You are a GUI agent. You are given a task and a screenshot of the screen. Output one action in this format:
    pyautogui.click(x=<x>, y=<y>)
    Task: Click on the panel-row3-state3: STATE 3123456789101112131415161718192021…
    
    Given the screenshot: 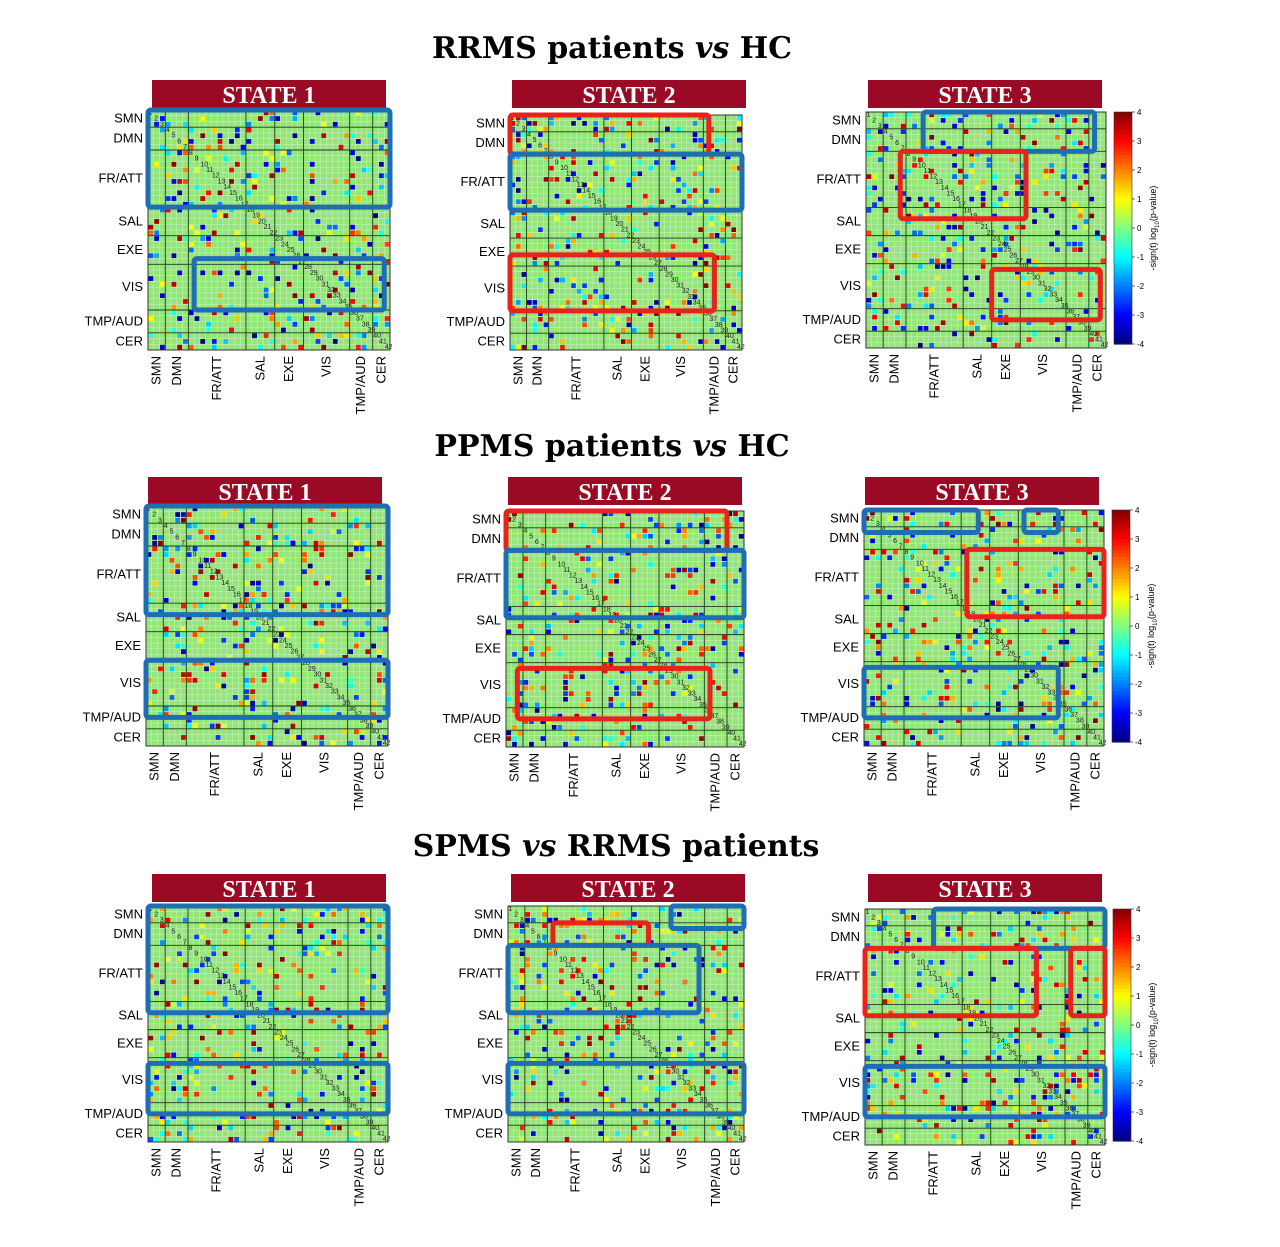 What is the action you would take?
    pyautogui.click(x=981, y=1042)
    